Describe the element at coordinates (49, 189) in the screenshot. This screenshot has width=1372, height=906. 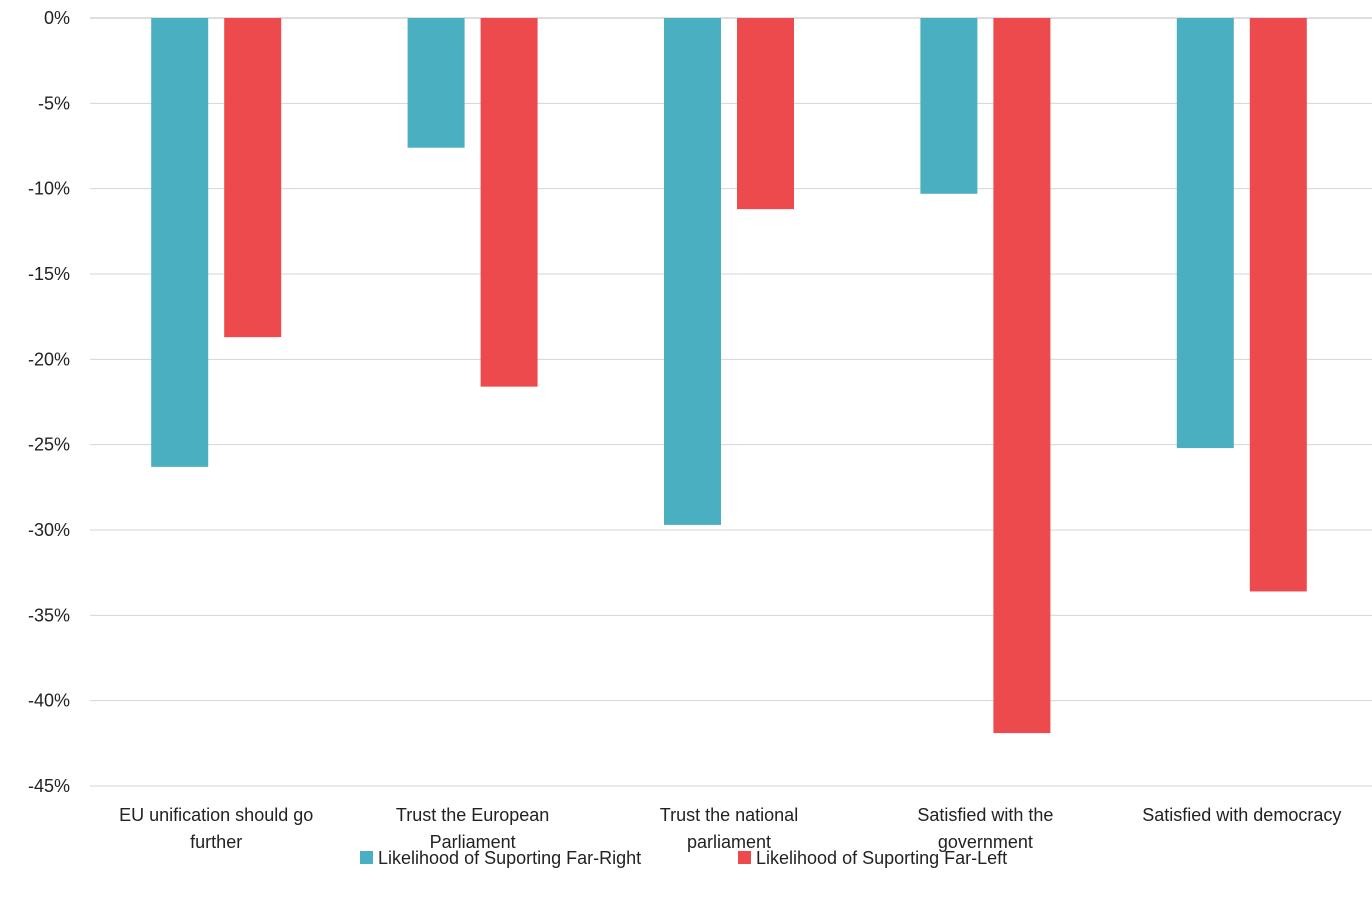
I see `y-tick-label: -10%` at that location.